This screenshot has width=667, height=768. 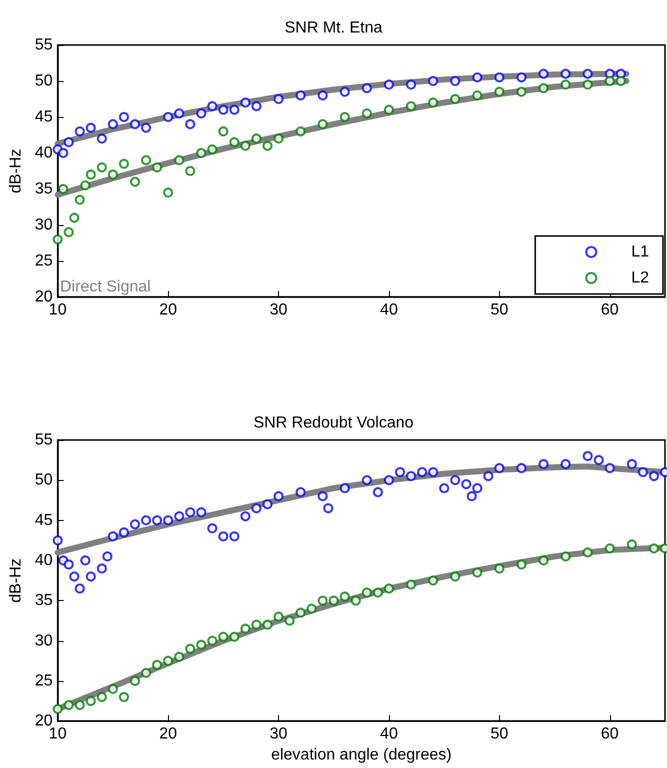 What do you see at coordinates (168, 734) in the screenshot?
I see `x-tick-label: 20` at bounding box center [168, 734].